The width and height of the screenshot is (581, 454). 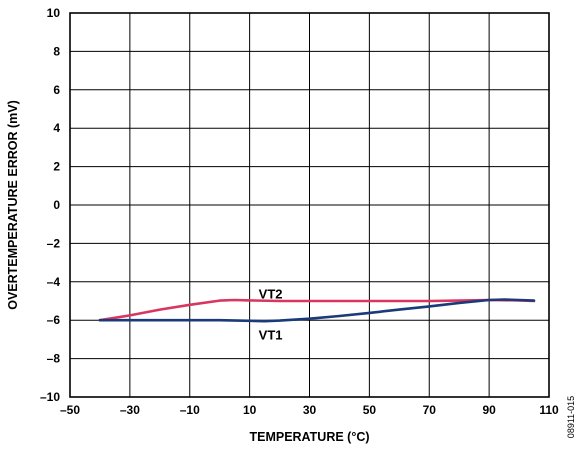 What do you see at coordinates (370, 410) in the screenshot?
I see `x-tick-label: 50` at bounding box center [370, 410].